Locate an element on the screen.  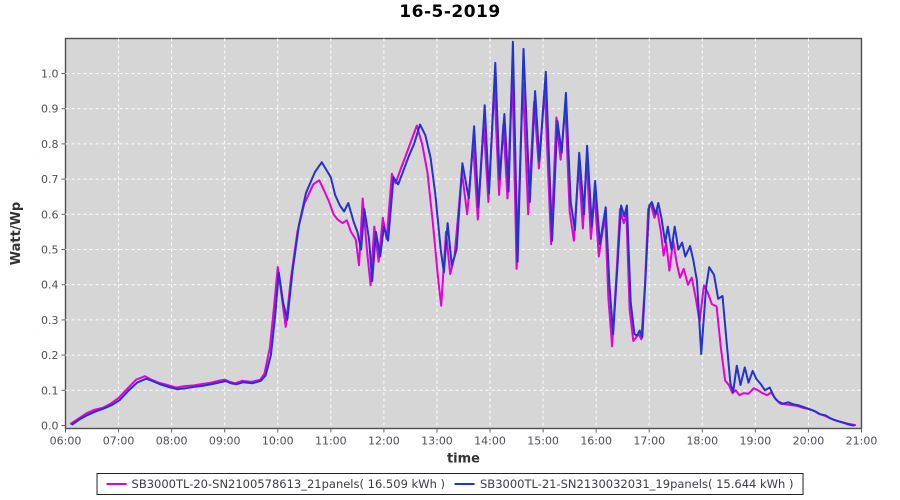
y-tick-label: 0.0 is located at coordinates (50, 426).